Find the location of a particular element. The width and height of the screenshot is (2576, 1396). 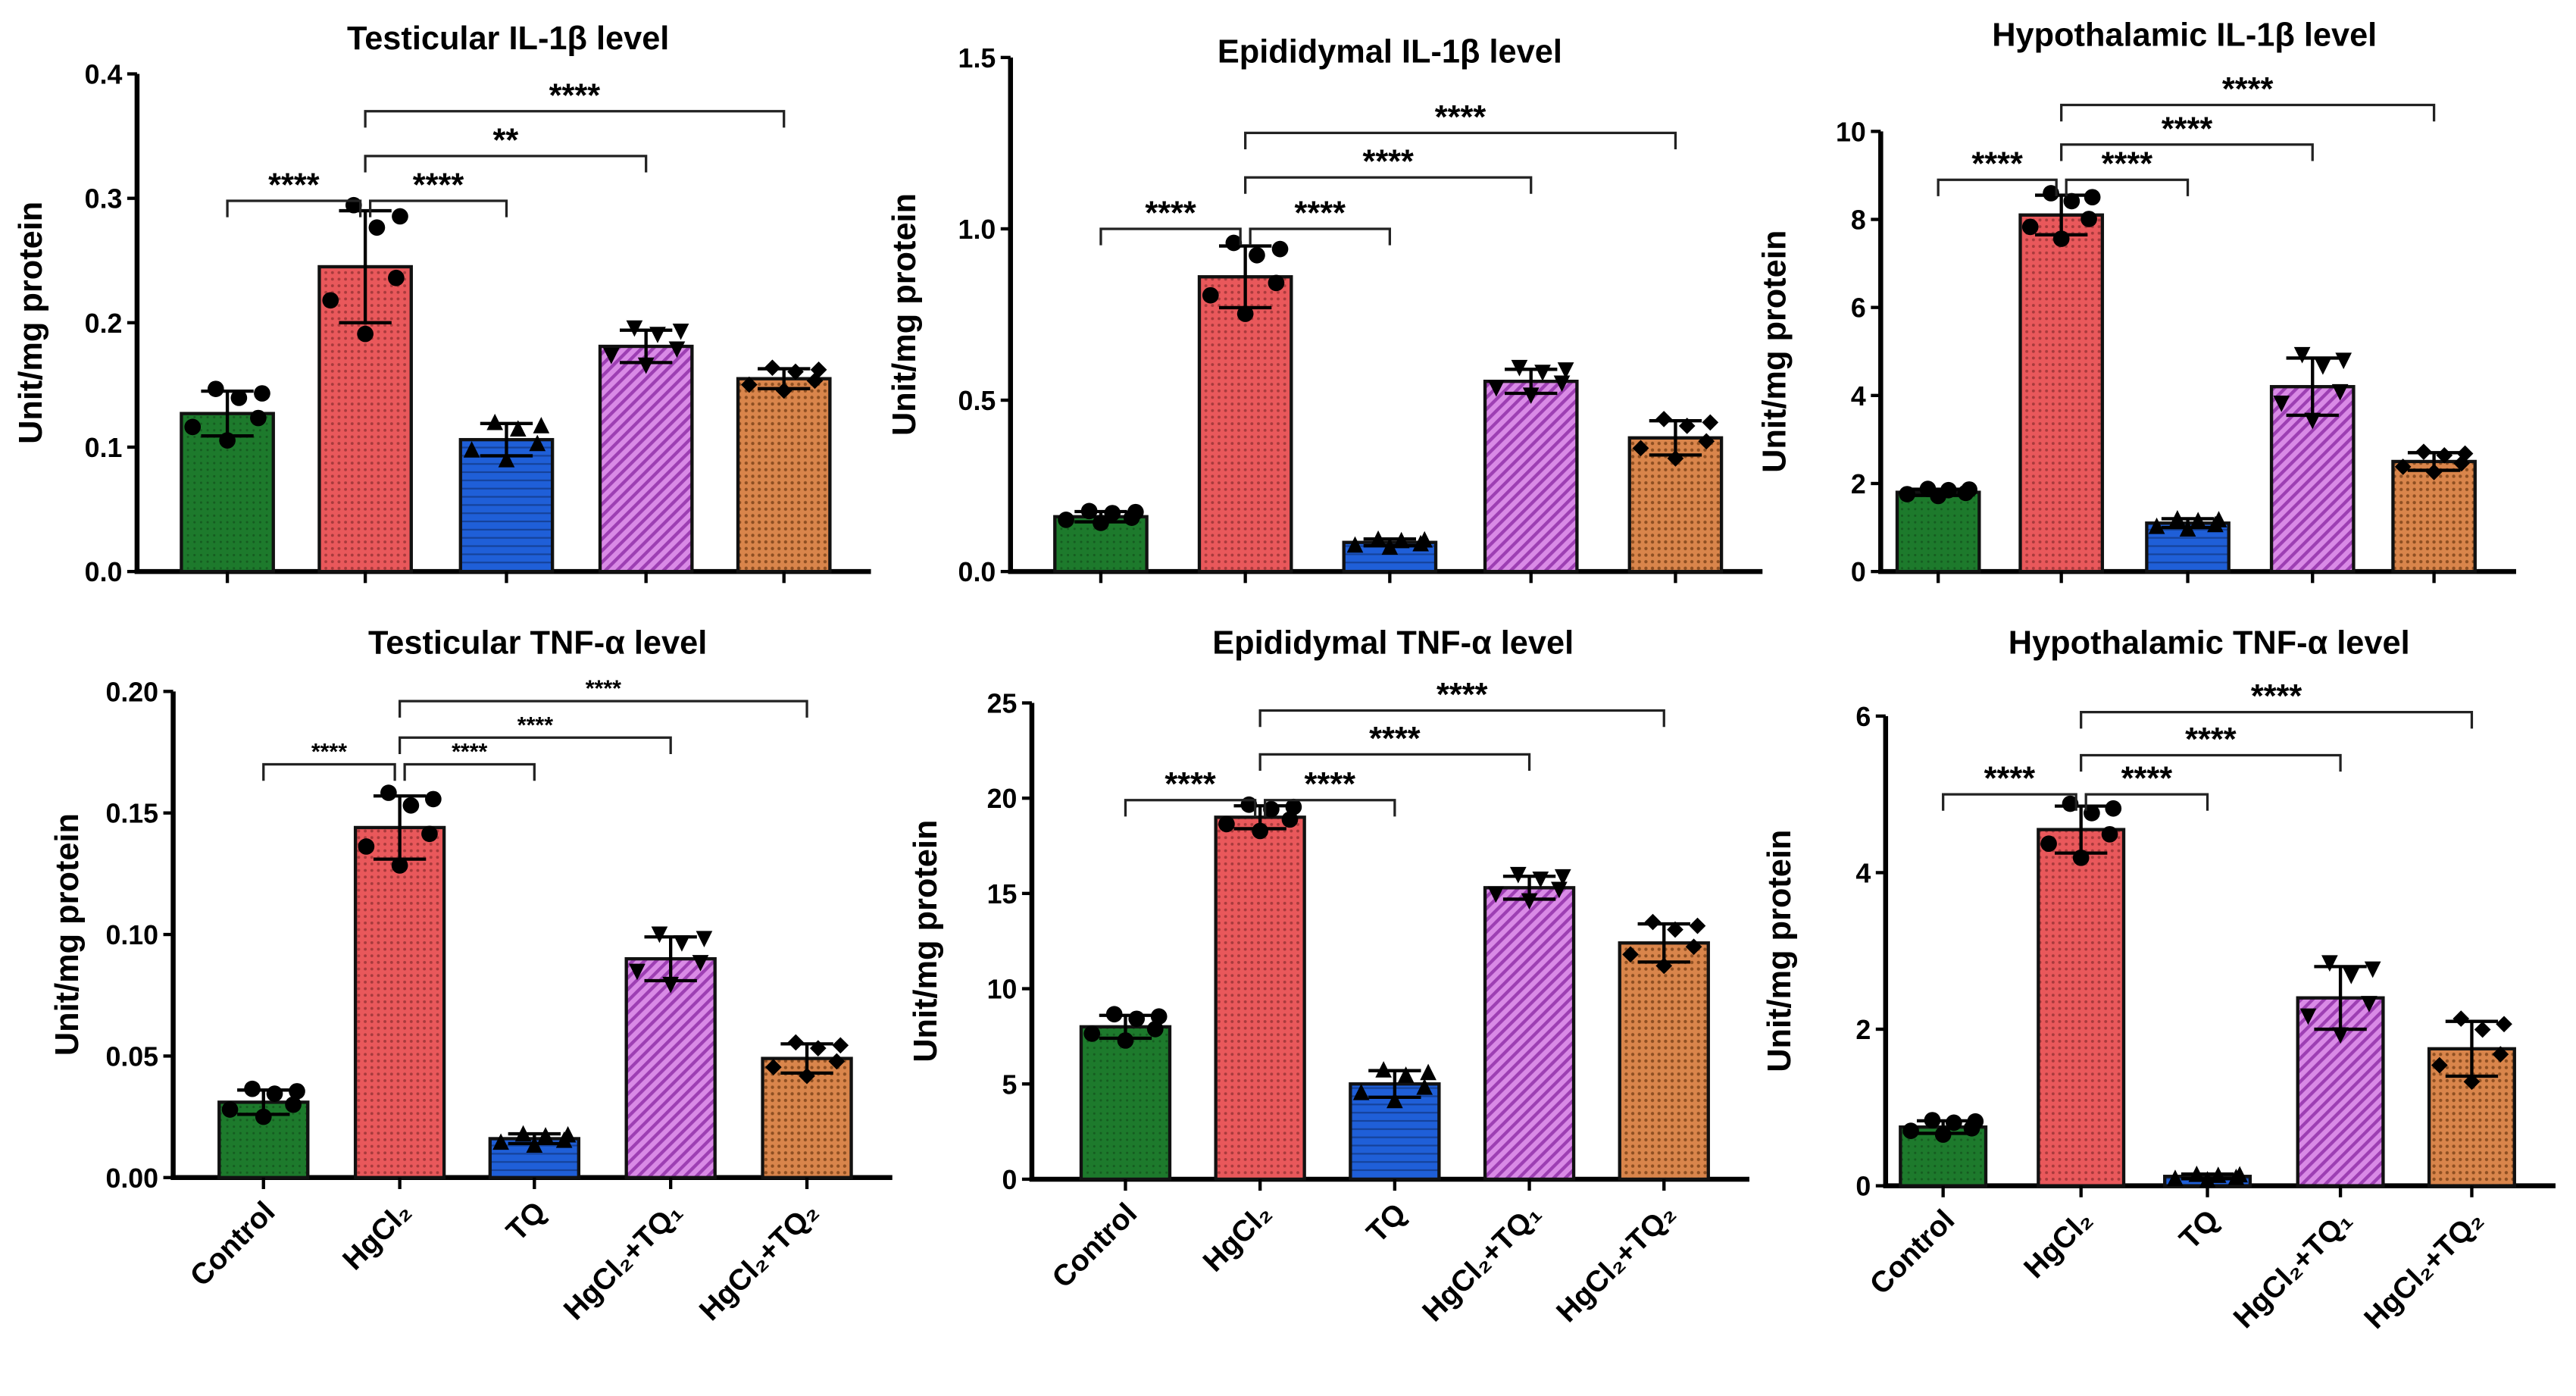

chart-title: Testicular IL-1β level is located at coordinates (508, 38).